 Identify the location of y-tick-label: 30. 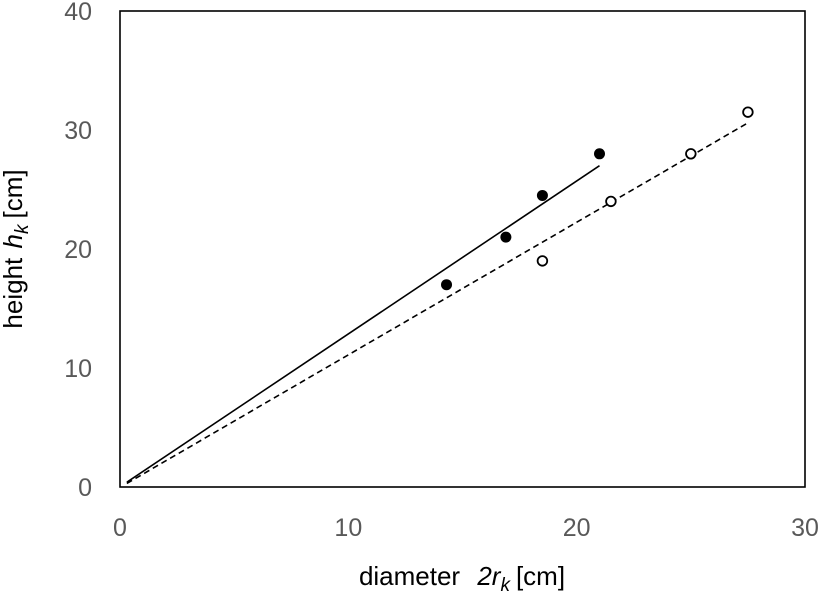
(78, 131).